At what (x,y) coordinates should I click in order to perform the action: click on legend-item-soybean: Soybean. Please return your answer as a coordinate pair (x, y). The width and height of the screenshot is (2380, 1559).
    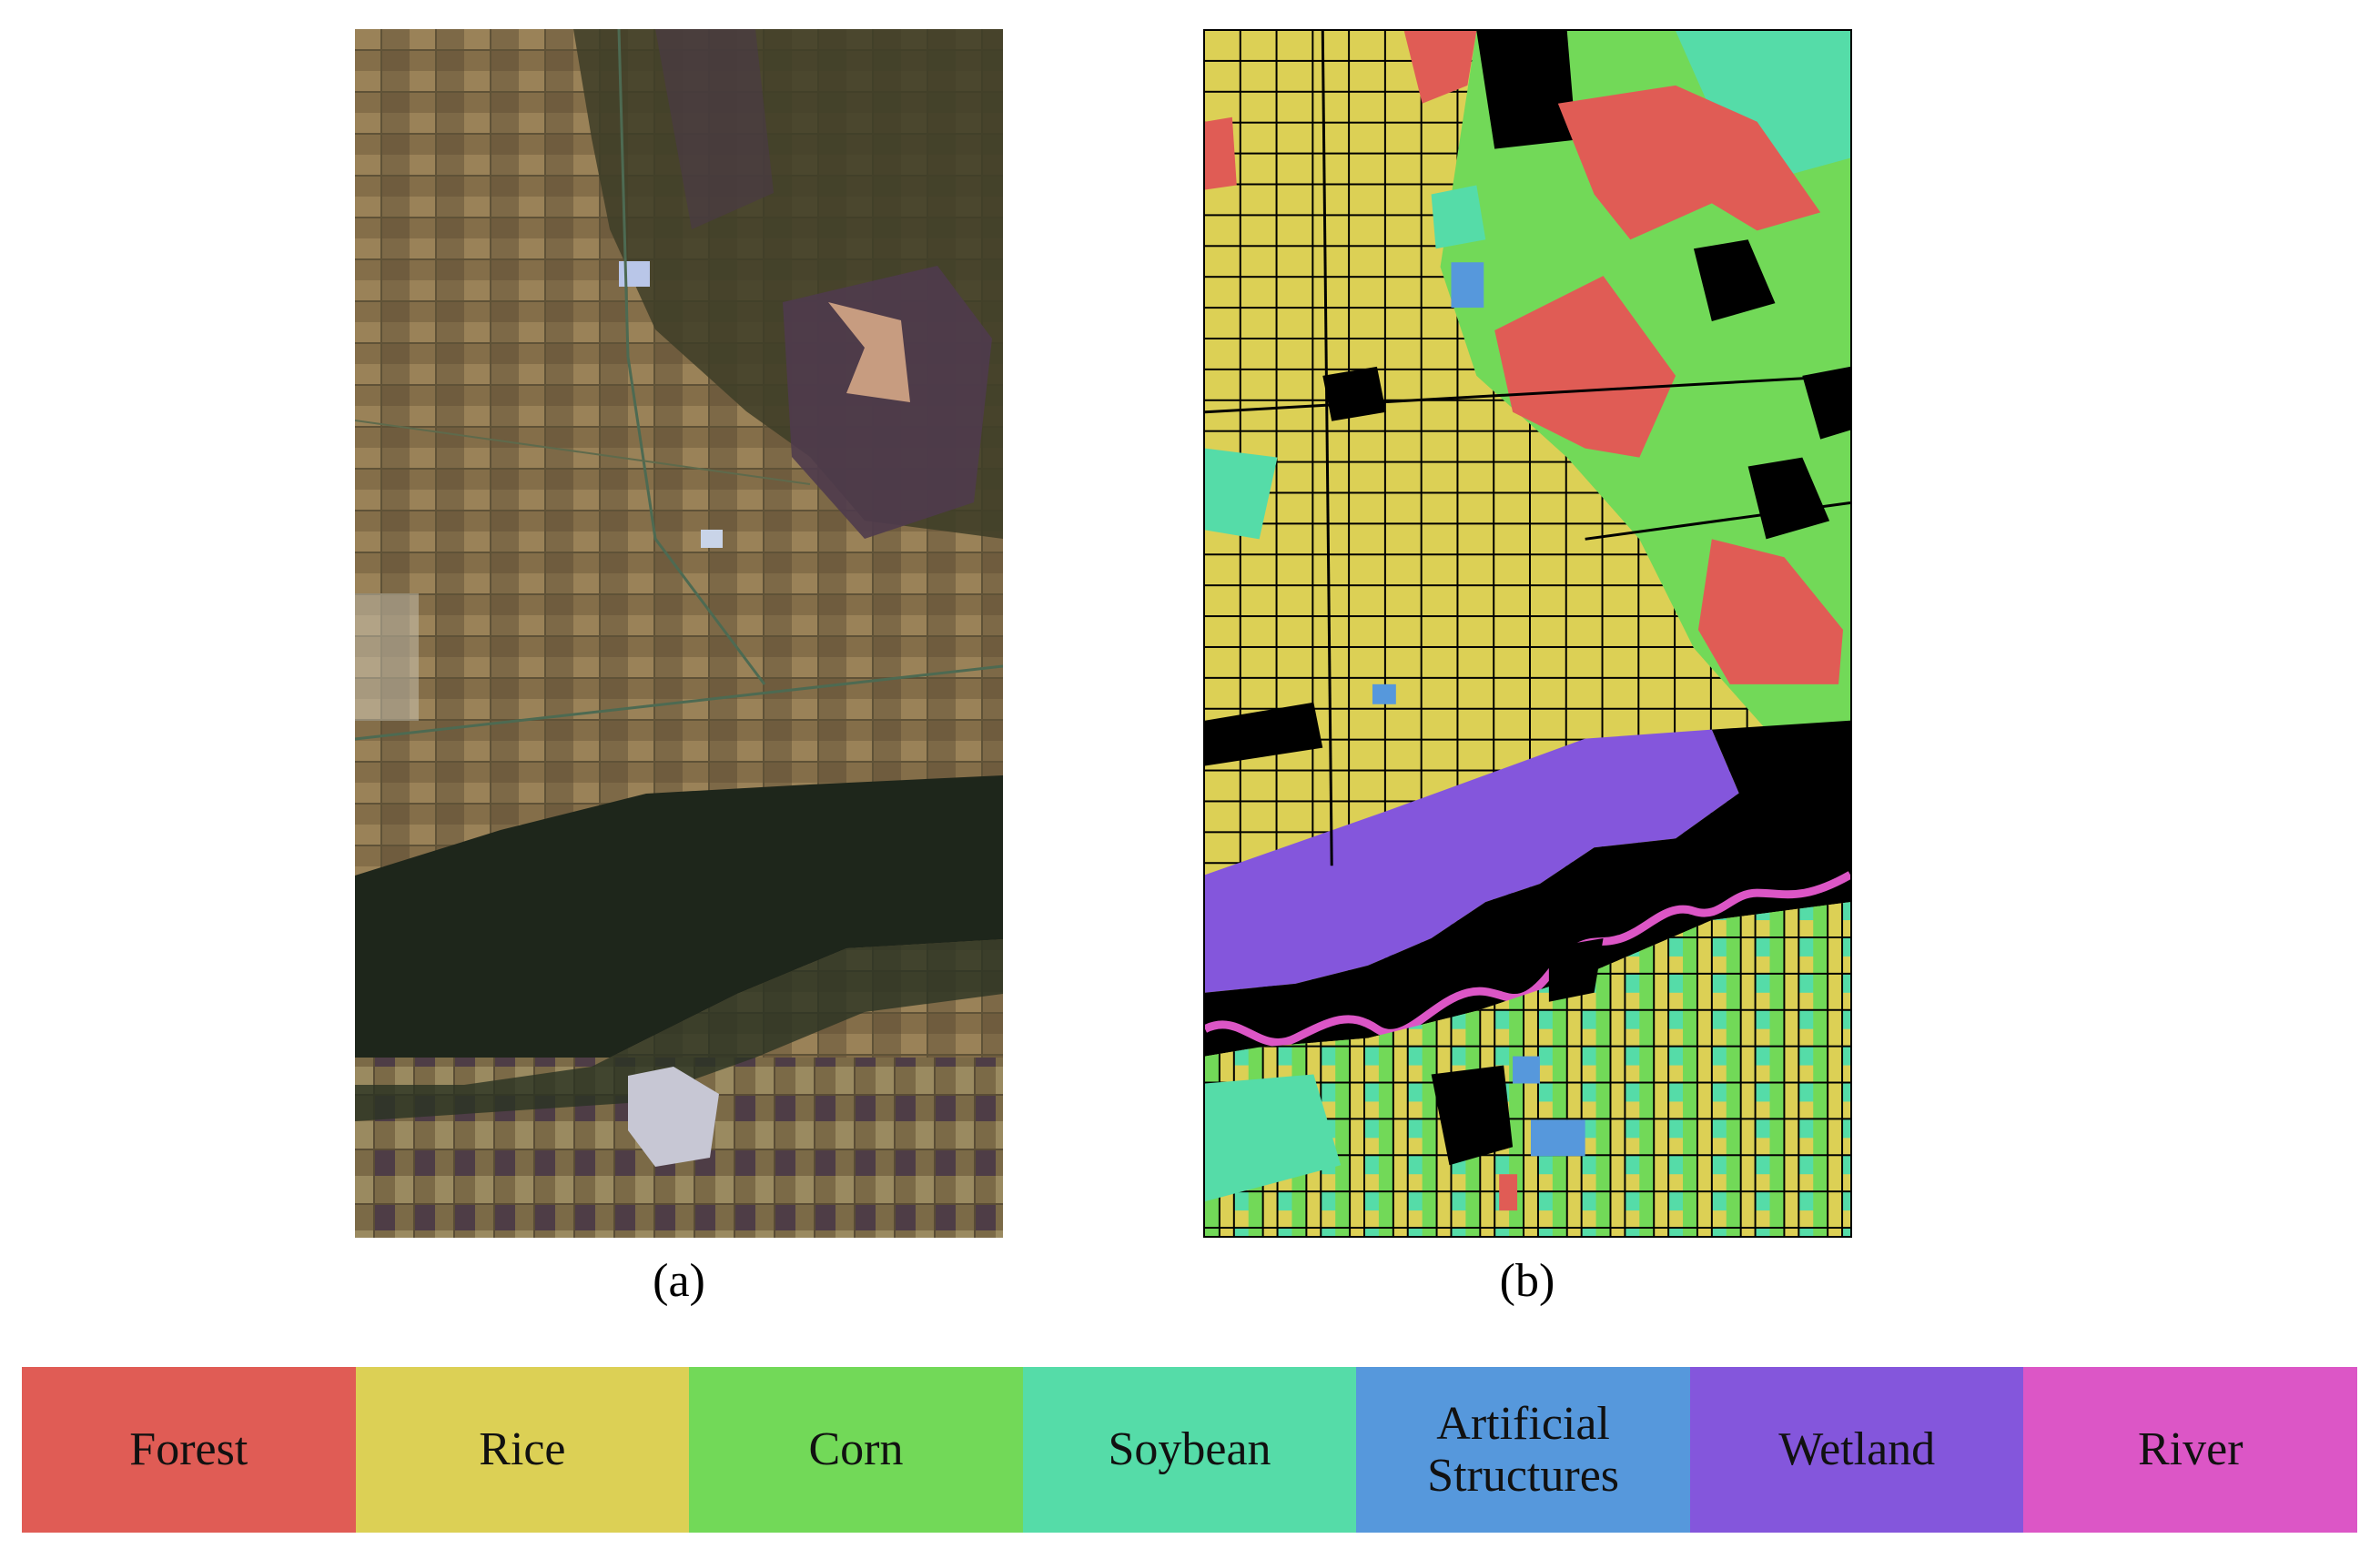
    Looking at the image, I should click on (1190, 1450).